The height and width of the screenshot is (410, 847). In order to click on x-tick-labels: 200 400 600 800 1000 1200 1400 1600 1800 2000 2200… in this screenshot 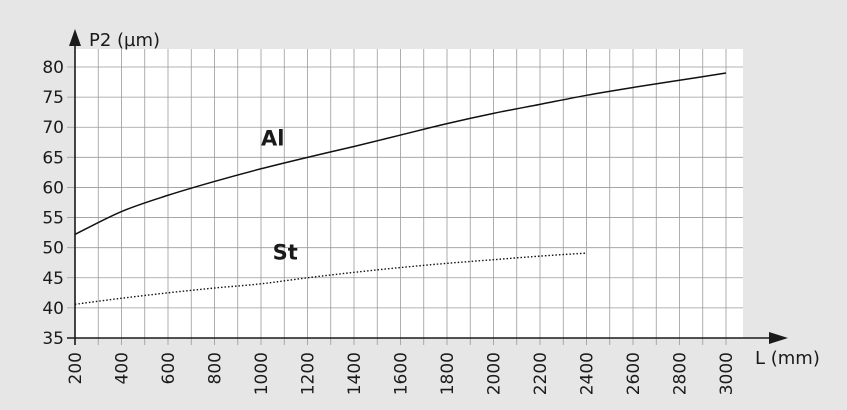, I will do `click(401, 373)`.